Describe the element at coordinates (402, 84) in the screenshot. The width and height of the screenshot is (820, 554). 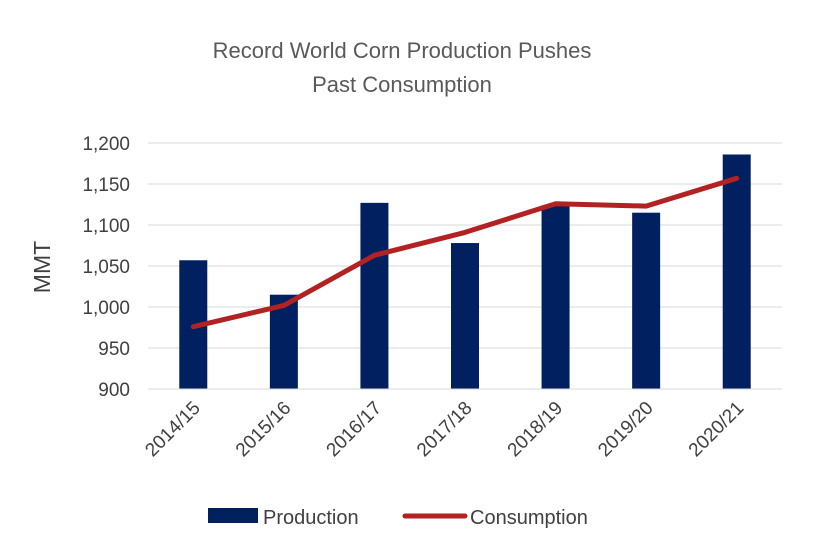
I see `chart-title-line-2: Past Consumption` at that location.